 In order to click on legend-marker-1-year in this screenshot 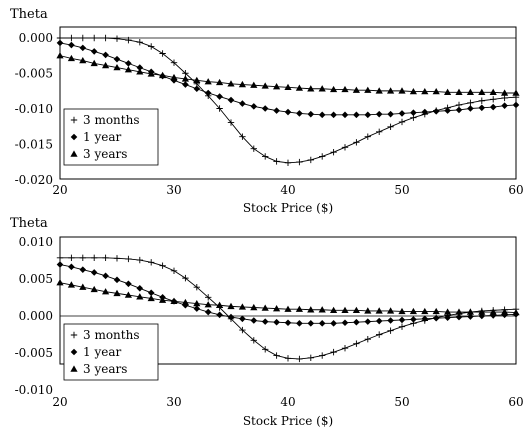, I will do `click(74, 137)`.